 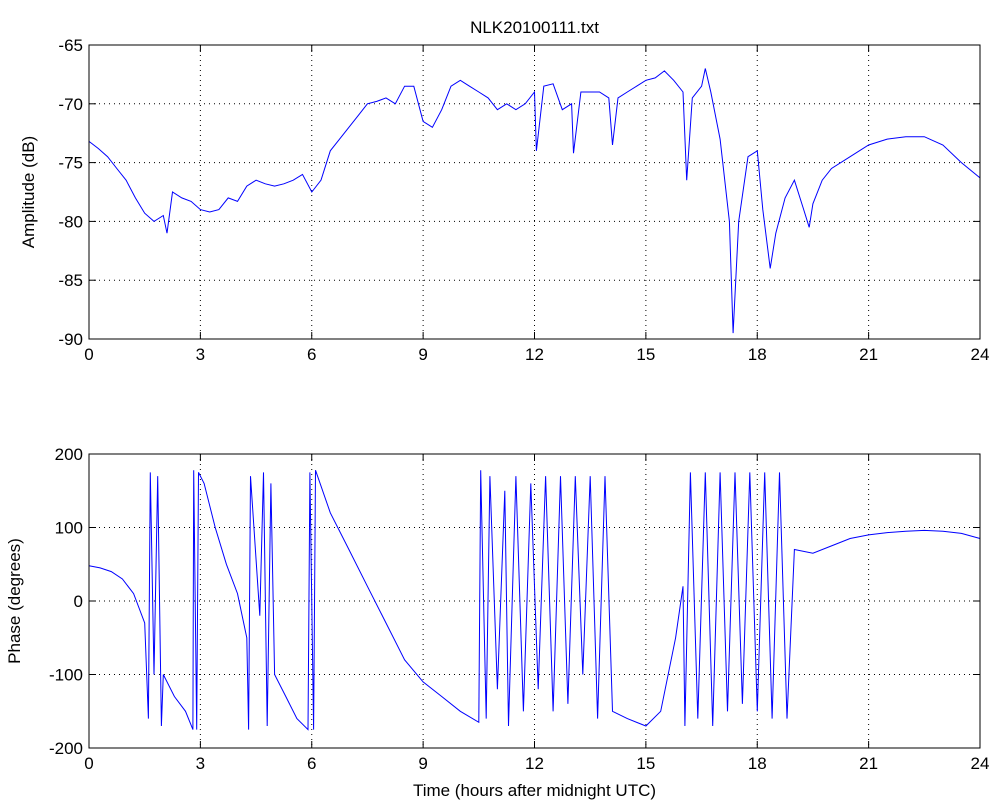 I want to click on x-axis-label: Time (hours after midnight UTC), so click(x=534, y=790).